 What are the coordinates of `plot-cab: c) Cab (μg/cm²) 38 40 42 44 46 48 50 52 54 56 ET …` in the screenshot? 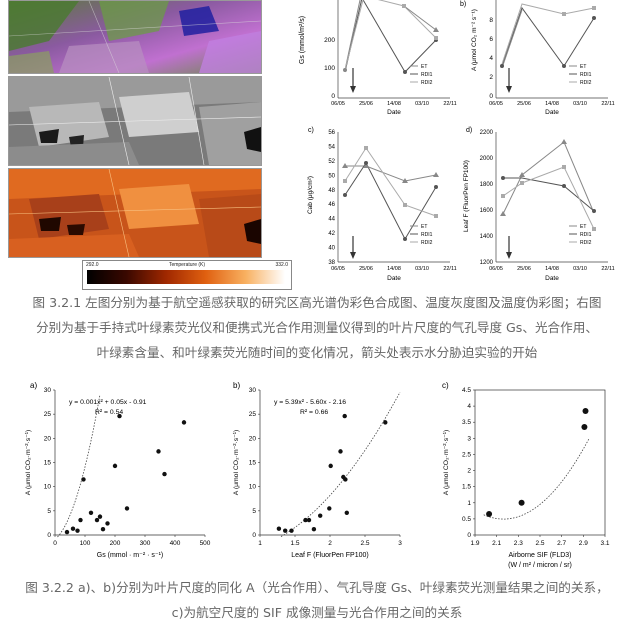 It's located at (382, 204).